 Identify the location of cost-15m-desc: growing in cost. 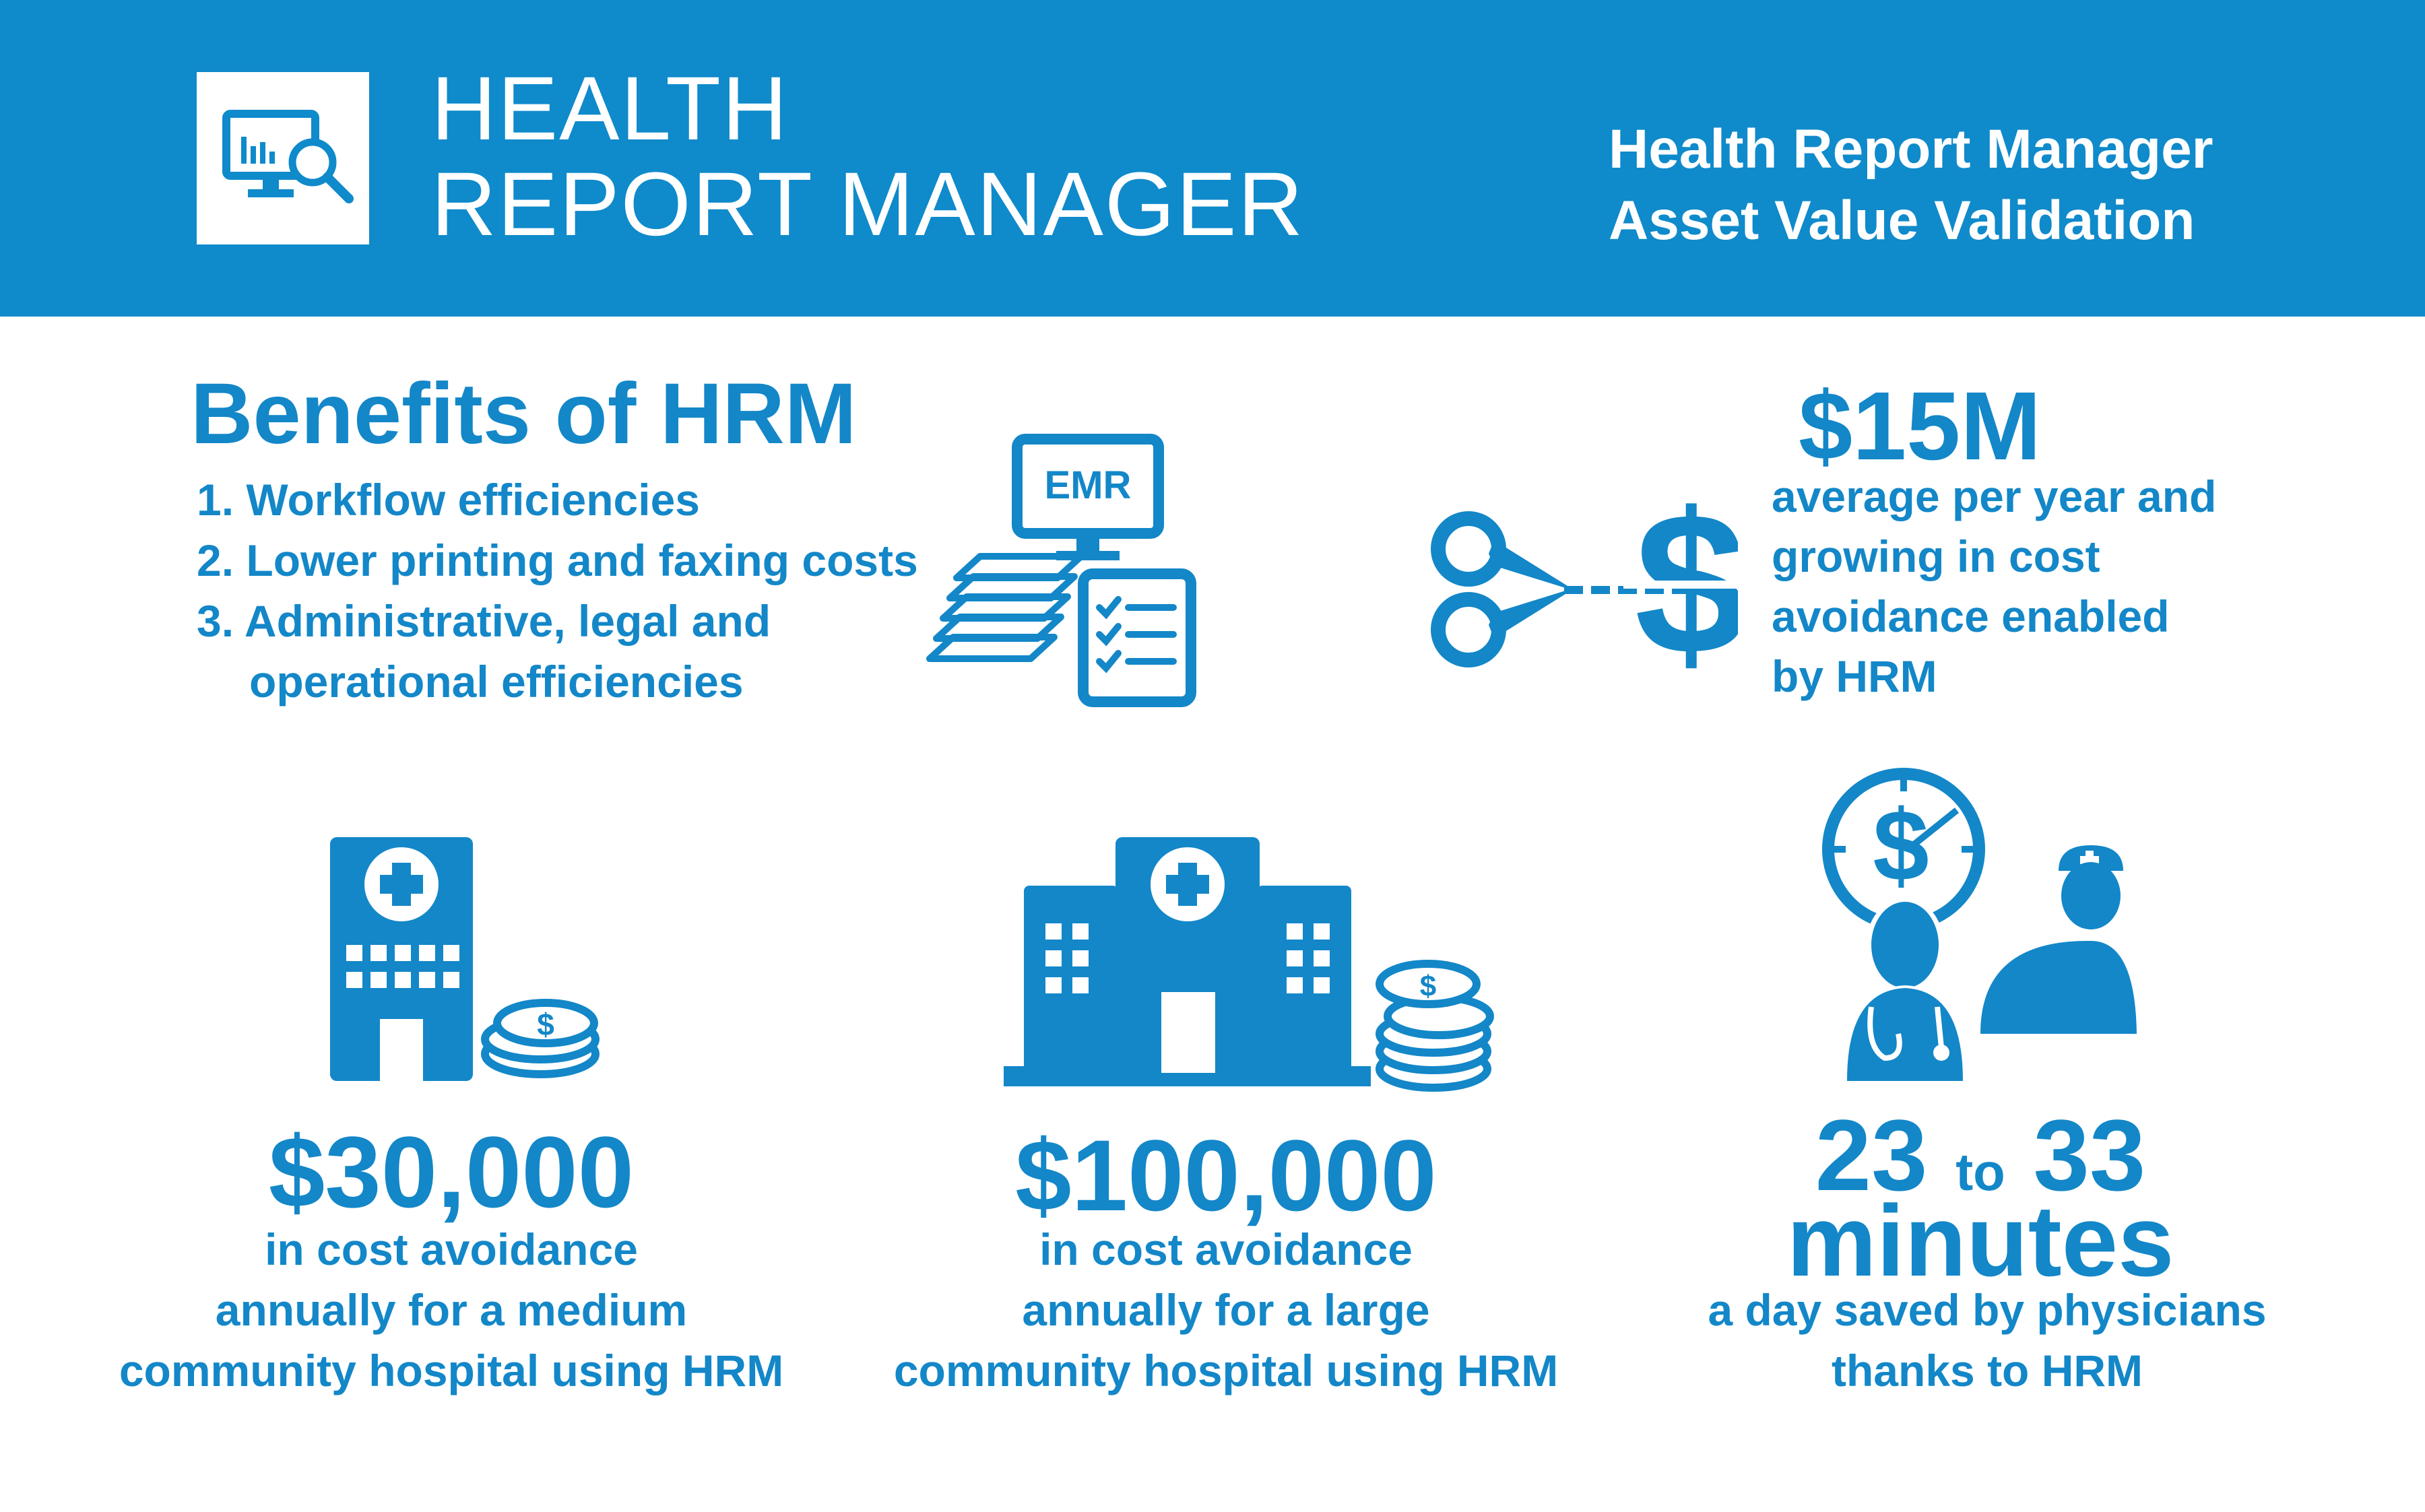
(1936, 556).